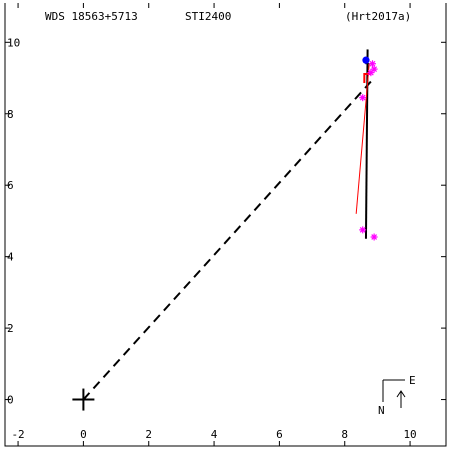  I want to click on y-tick-label: 10, so click(13, 42).